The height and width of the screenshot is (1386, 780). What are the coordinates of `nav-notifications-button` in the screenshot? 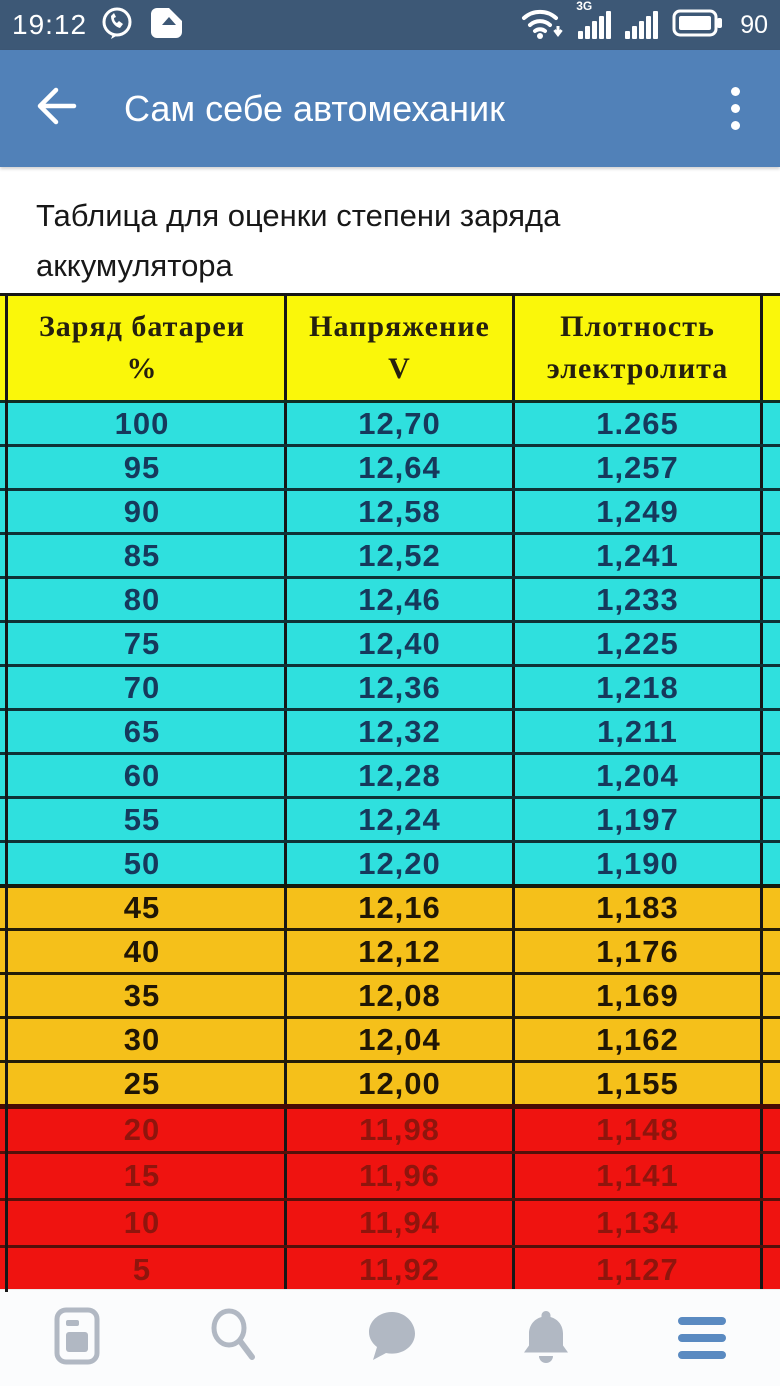 It's located at (546, 1338).